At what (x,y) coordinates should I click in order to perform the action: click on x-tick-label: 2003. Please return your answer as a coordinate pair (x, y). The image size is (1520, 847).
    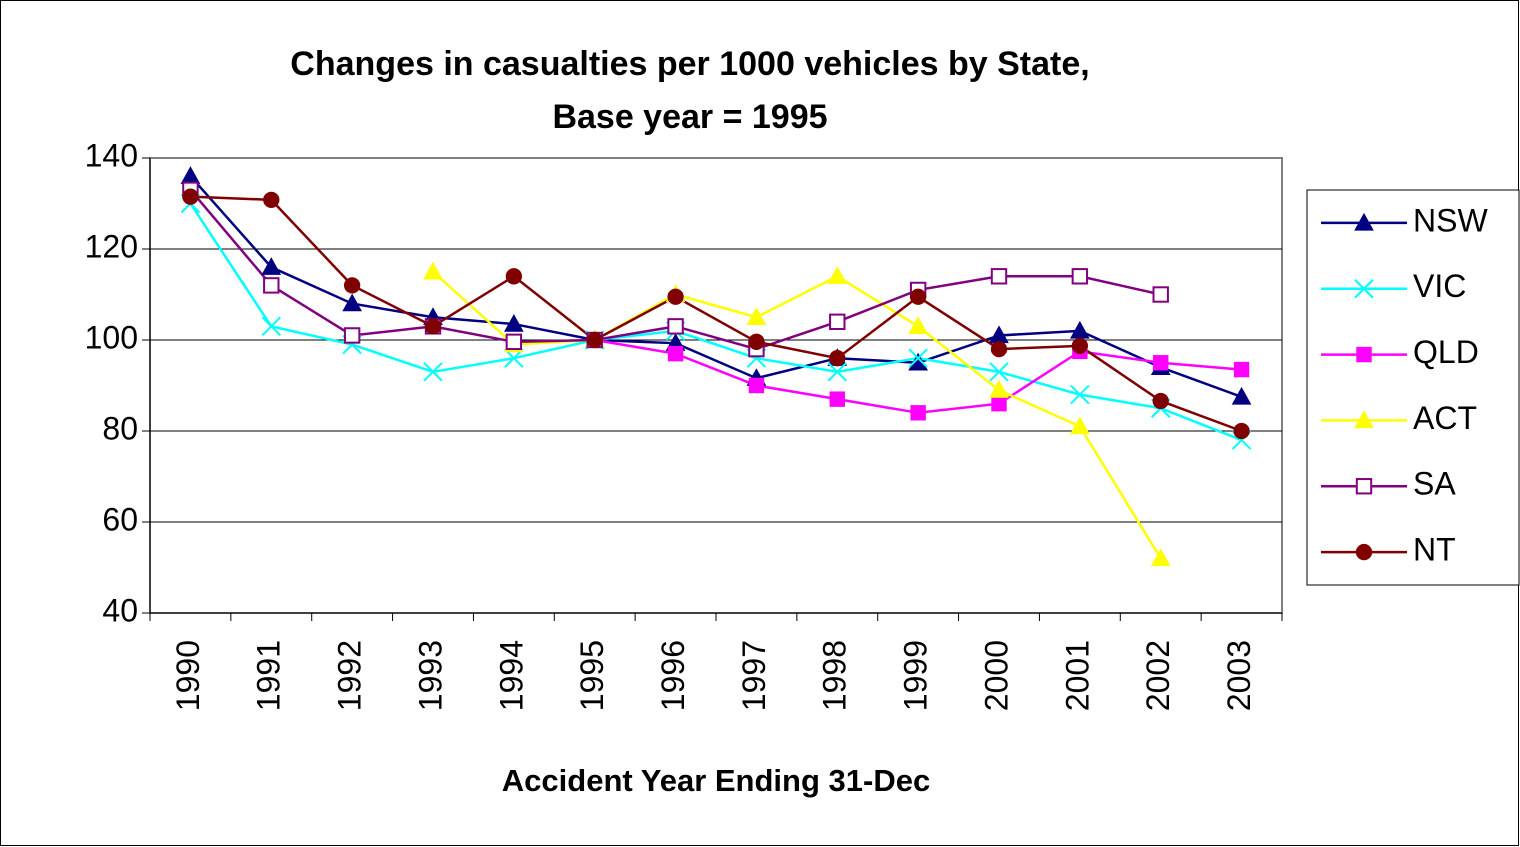
    Looking at the image, I should click on (1239, 675).